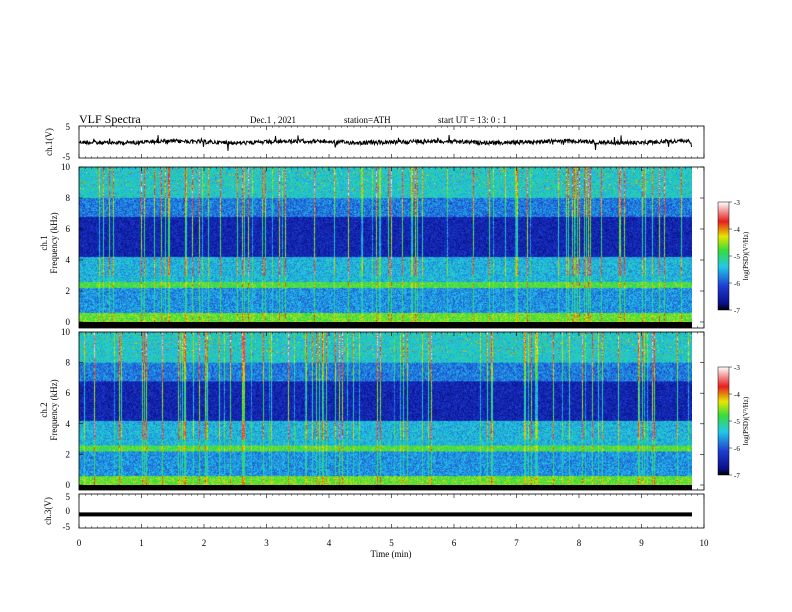 The width and height of the screenshot is (792, 612). Describe the element at coordinates (329, 543) in the screenshot. I see `x-tick-label: 4` at that location.